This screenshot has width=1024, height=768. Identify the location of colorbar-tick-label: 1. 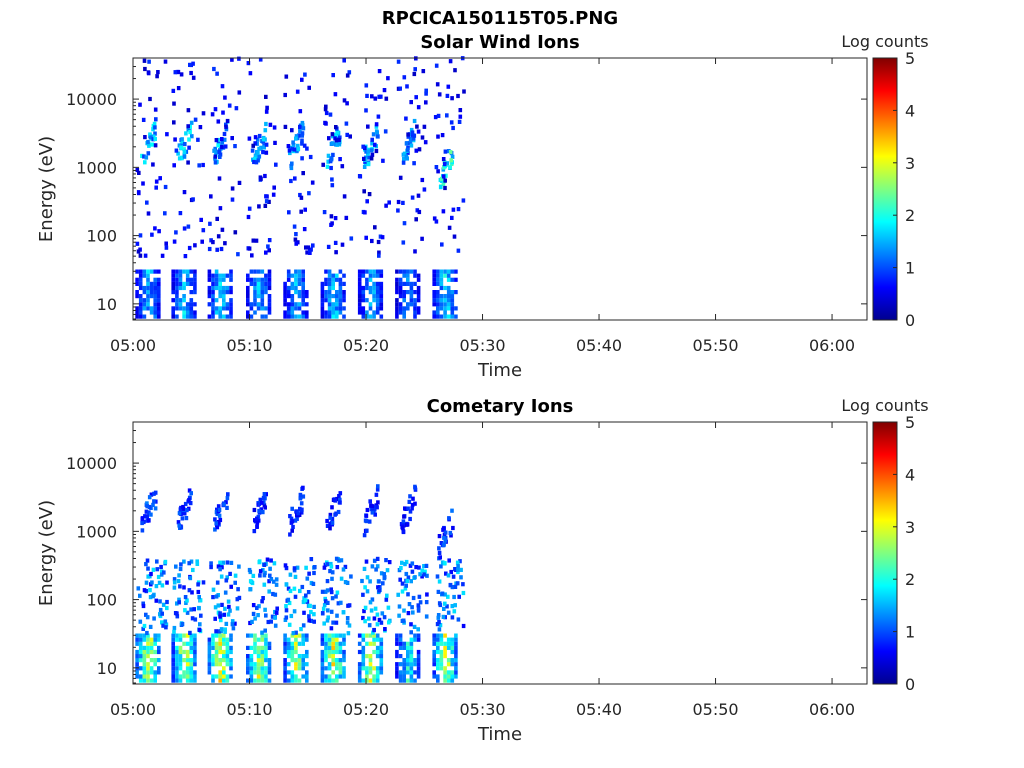
(910, 268).